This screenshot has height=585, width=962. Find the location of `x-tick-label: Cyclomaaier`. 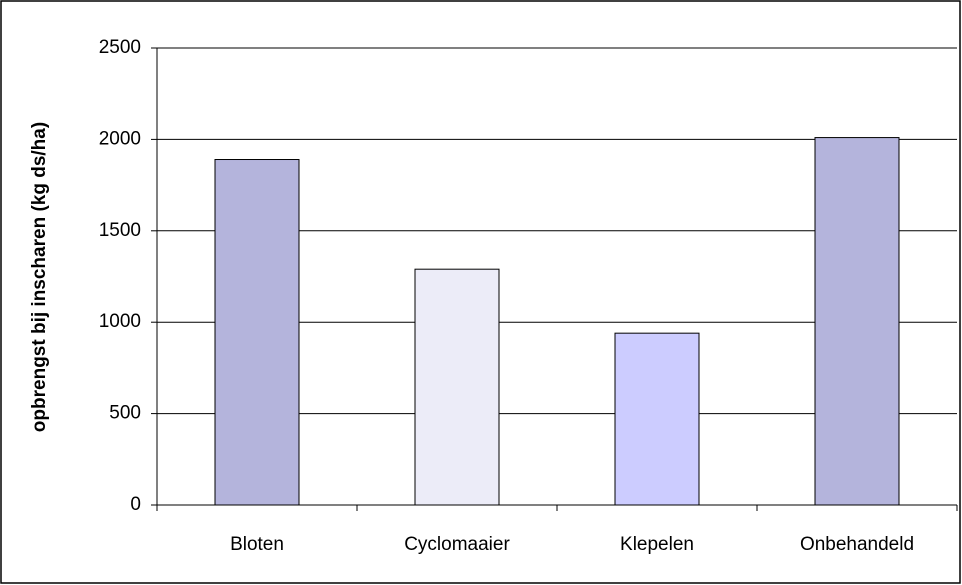

x-tick-label: Cyclomaaier is located at coordinates (457, 544).